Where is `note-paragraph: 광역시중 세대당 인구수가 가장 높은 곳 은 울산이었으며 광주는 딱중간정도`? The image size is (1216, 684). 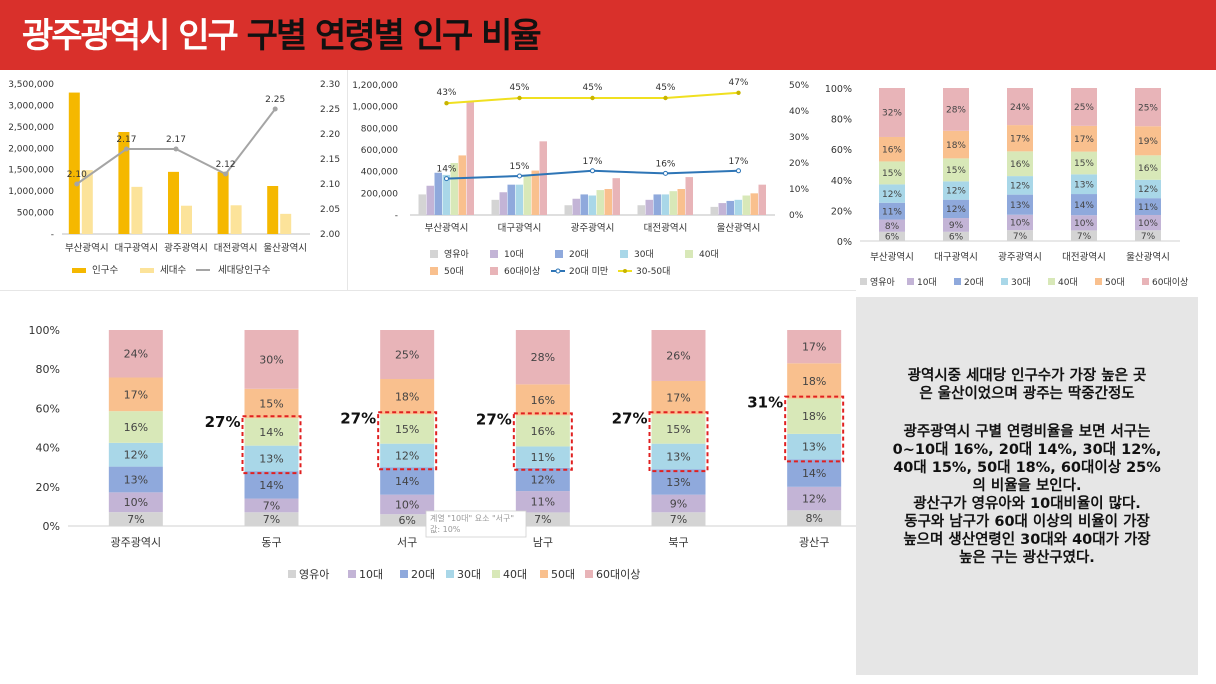 note-paragraph: 광역시중 세대당 인구수가 가장 높은 곳 은 울산이었으며 광주는 딱중간정도 is located at coordinates (1027, 385).